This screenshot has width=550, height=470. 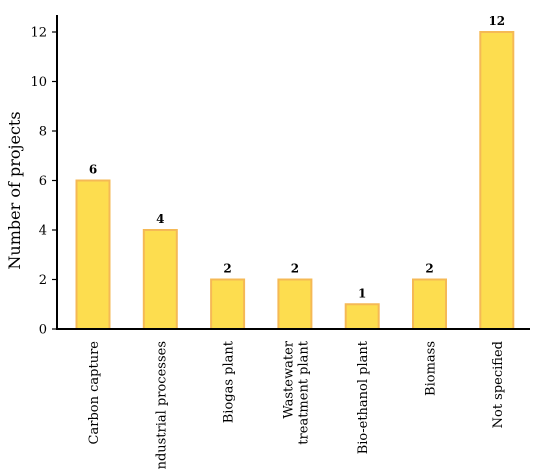 What do you see at coordinates (288, 379) in the screenshot?
I see `x-category-label: Wastewater` at bounding box center [288, 379].